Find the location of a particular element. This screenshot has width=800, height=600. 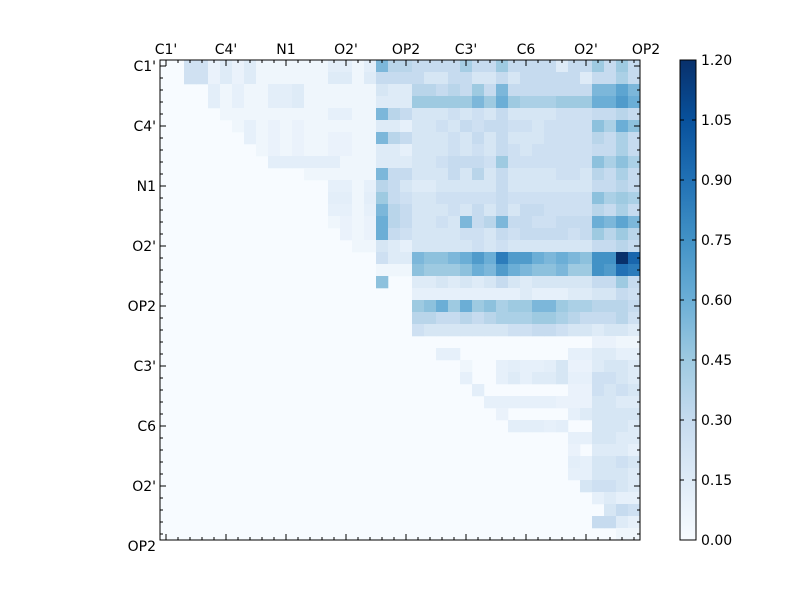

colorbar-tick-label: 0.60 is located at coordinates (716, 301).